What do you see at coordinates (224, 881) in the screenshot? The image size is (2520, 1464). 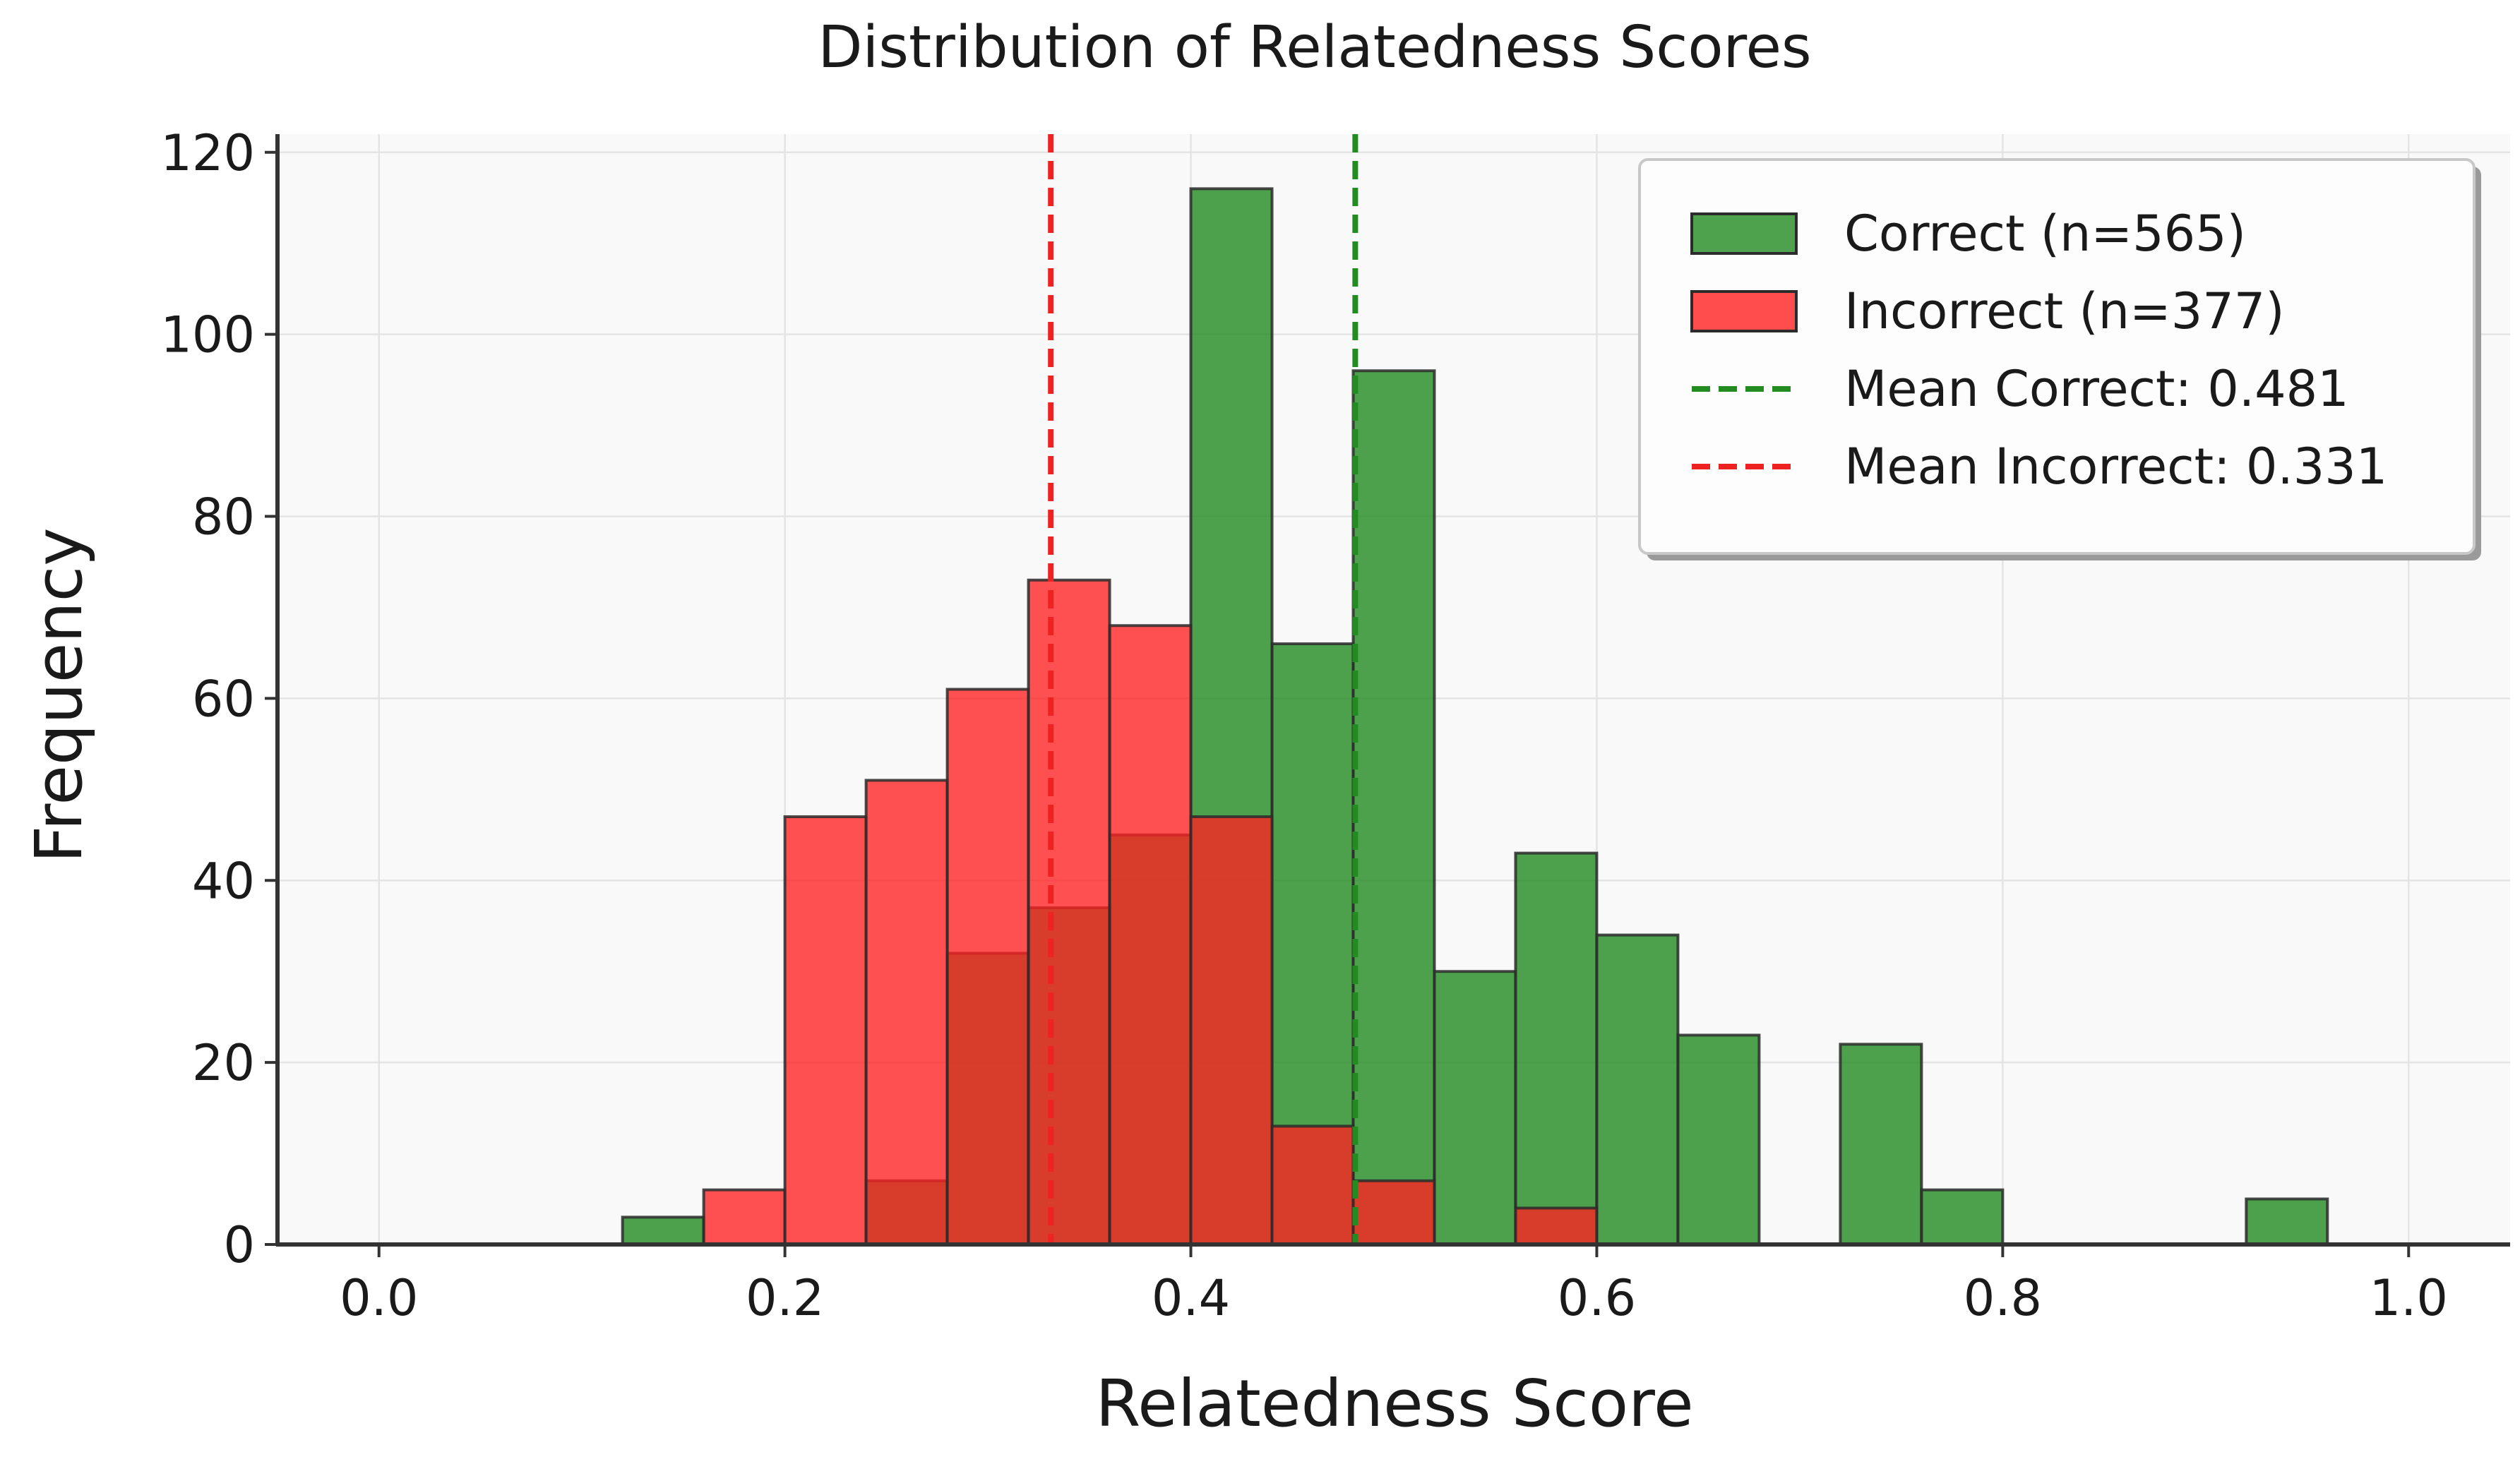 I see `y-tick-label: 40` at bounding box center [224, 881].